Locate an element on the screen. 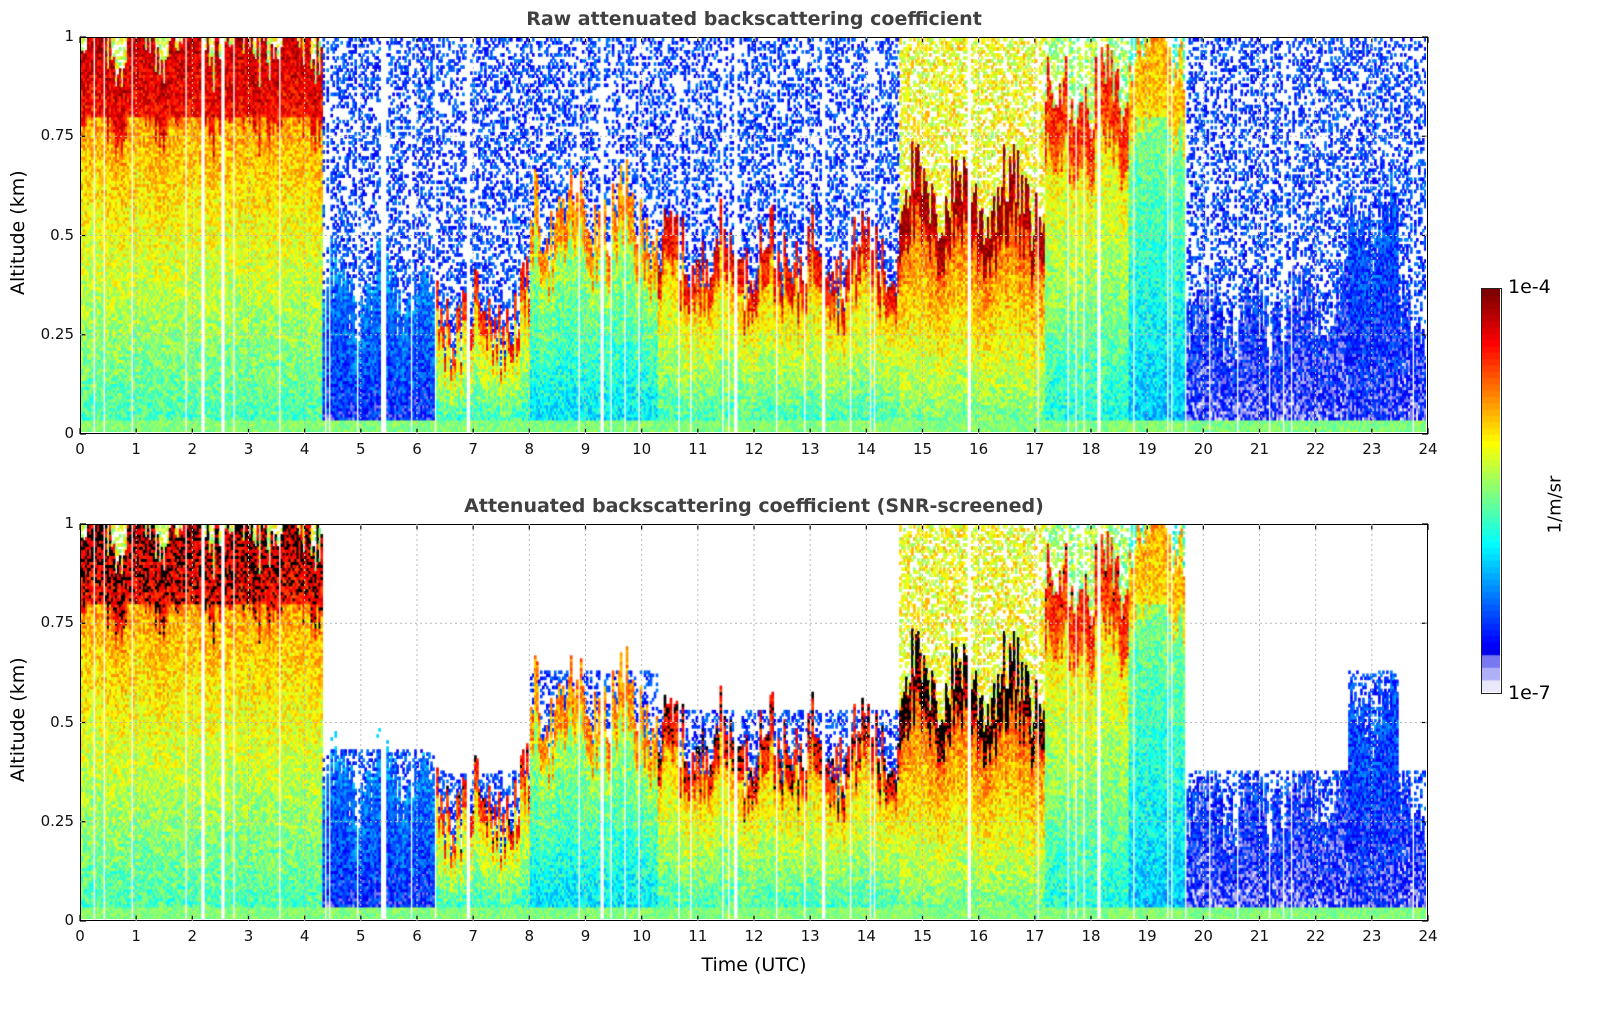 The image size is (1621, 1020). colorbar is located at coordinates (1491, 491).